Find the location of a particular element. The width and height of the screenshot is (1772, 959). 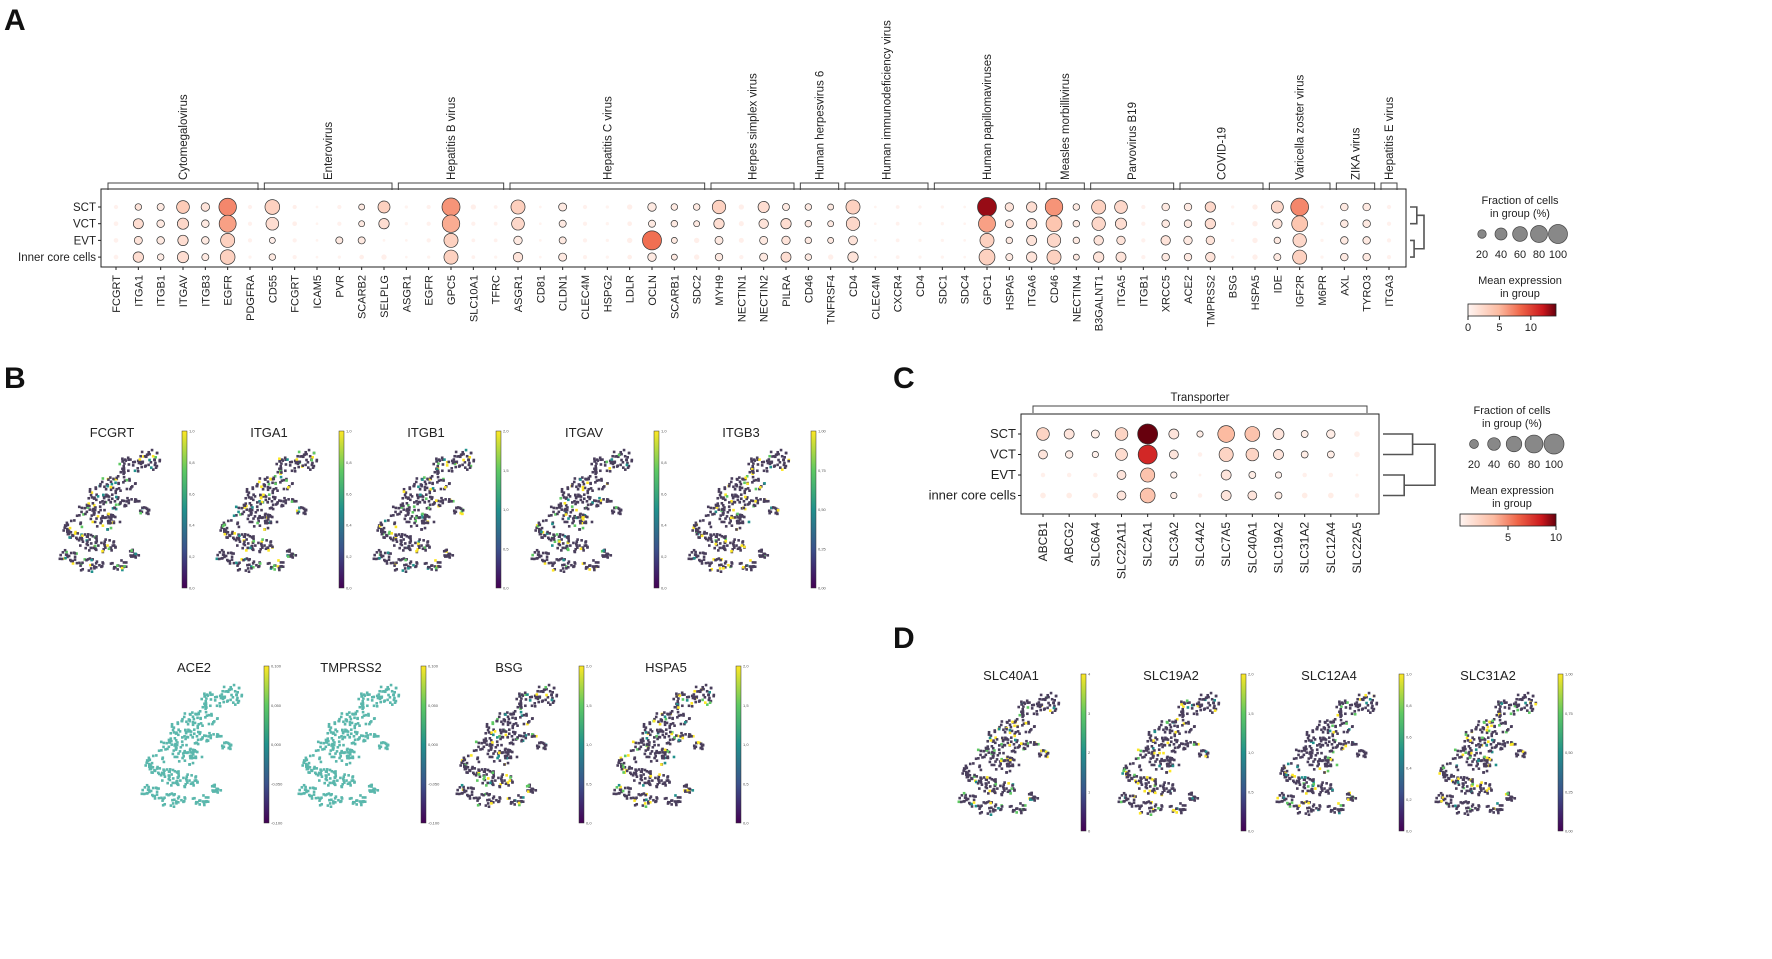

row-label: inner core cells is located at coordinates (973, 495).